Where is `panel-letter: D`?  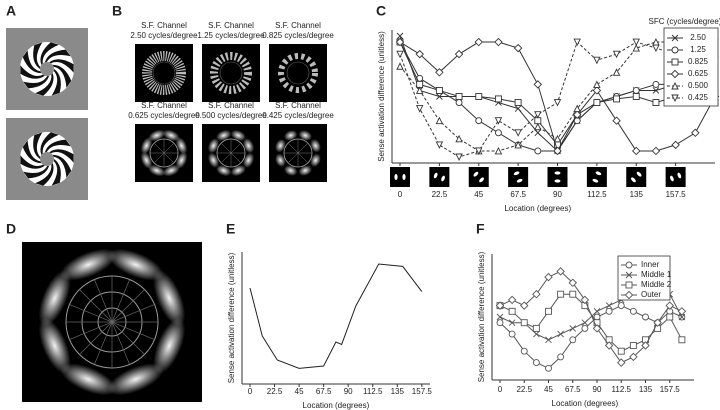 panel-letter: D is located at coordinates (11, 229).